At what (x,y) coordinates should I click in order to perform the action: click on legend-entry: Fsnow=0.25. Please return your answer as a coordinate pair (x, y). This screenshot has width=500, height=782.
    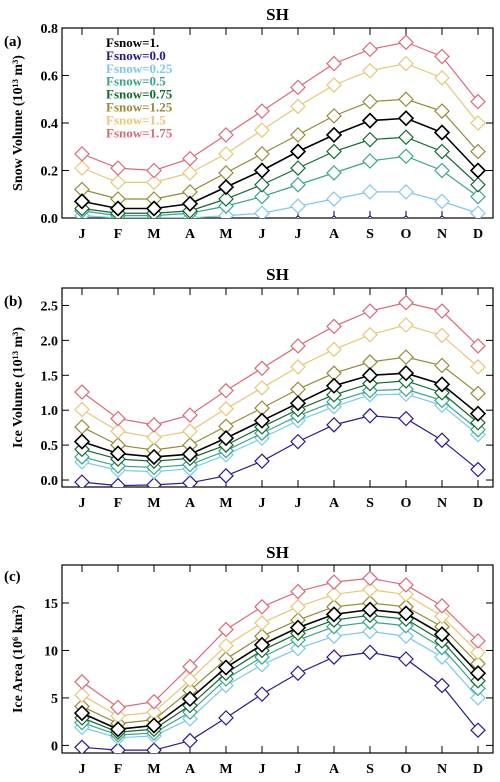
    Looking at the image, I should click on (139, 68).